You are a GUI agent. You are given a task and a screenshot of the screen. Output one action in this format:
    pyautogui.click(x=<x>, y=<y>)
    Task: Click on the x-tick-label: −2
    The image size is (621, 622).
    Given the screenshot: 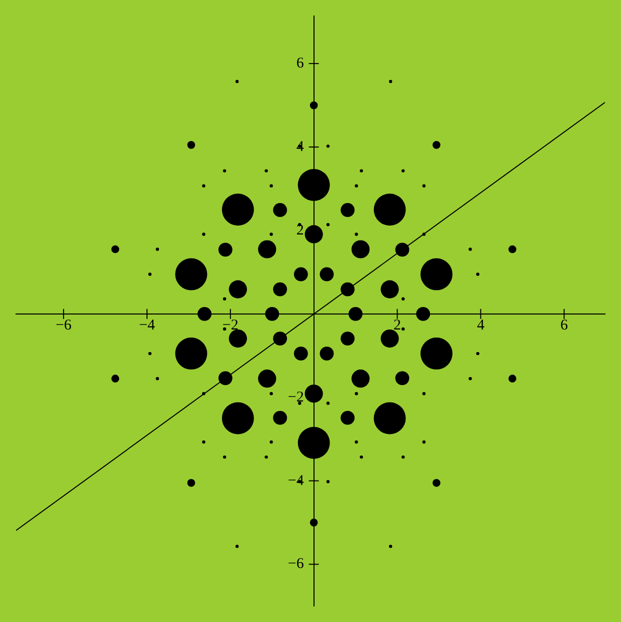 What is the action you would take?
    pyautogui.click(x=230, y=325)
    